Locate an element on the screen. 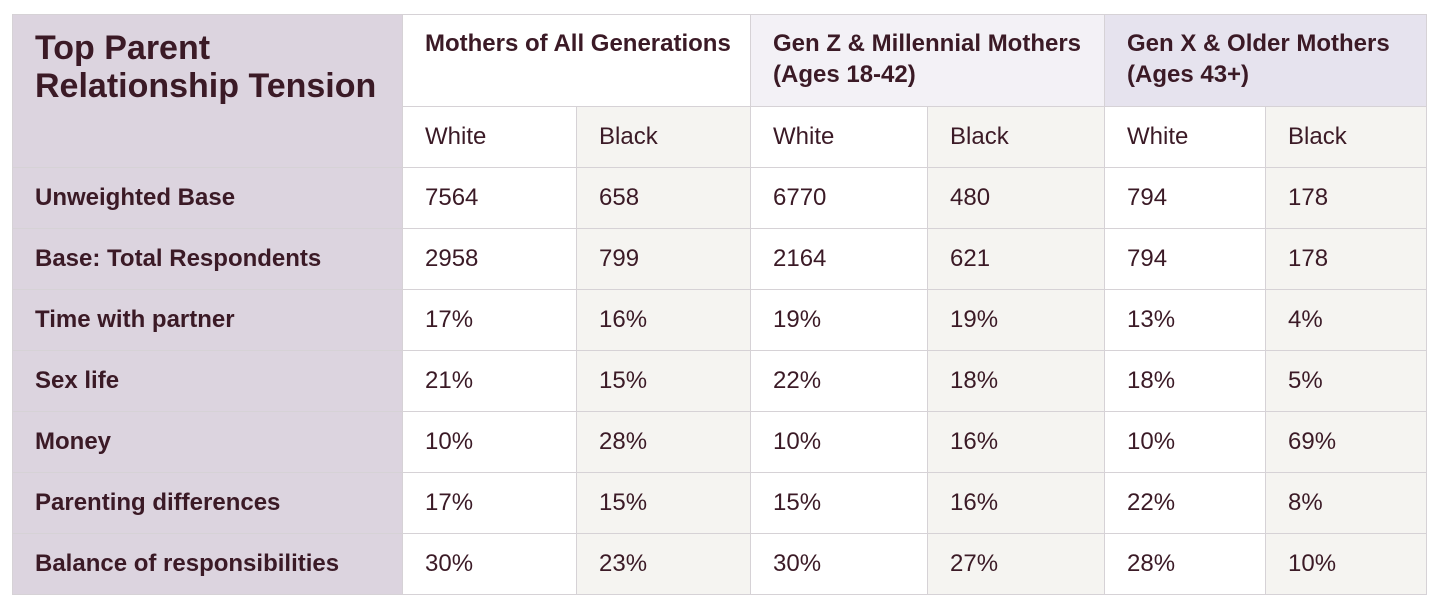  table-cell: 2164 is located at coordinates (839, 259).